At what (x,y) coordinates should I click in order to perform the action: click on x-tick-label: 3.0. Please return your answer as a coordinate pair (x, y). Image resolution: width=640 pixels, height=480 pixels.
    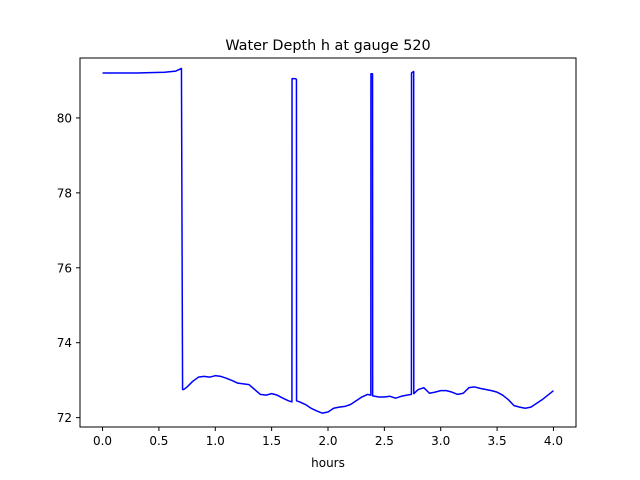
    Looking at the image, I should click on (440, 441).